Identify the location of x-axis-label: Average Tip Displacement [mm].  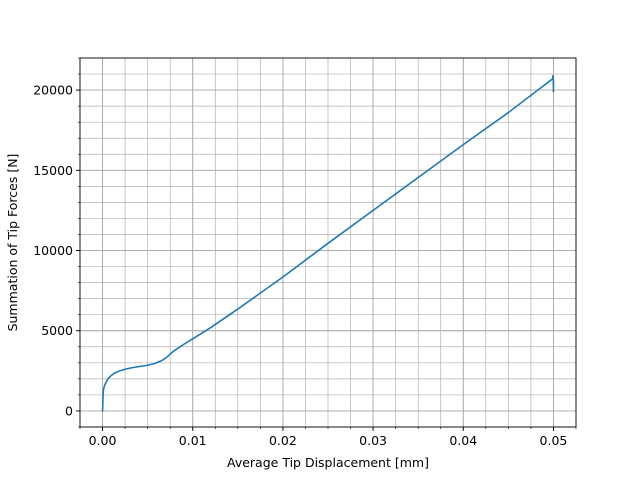
(328, 462).